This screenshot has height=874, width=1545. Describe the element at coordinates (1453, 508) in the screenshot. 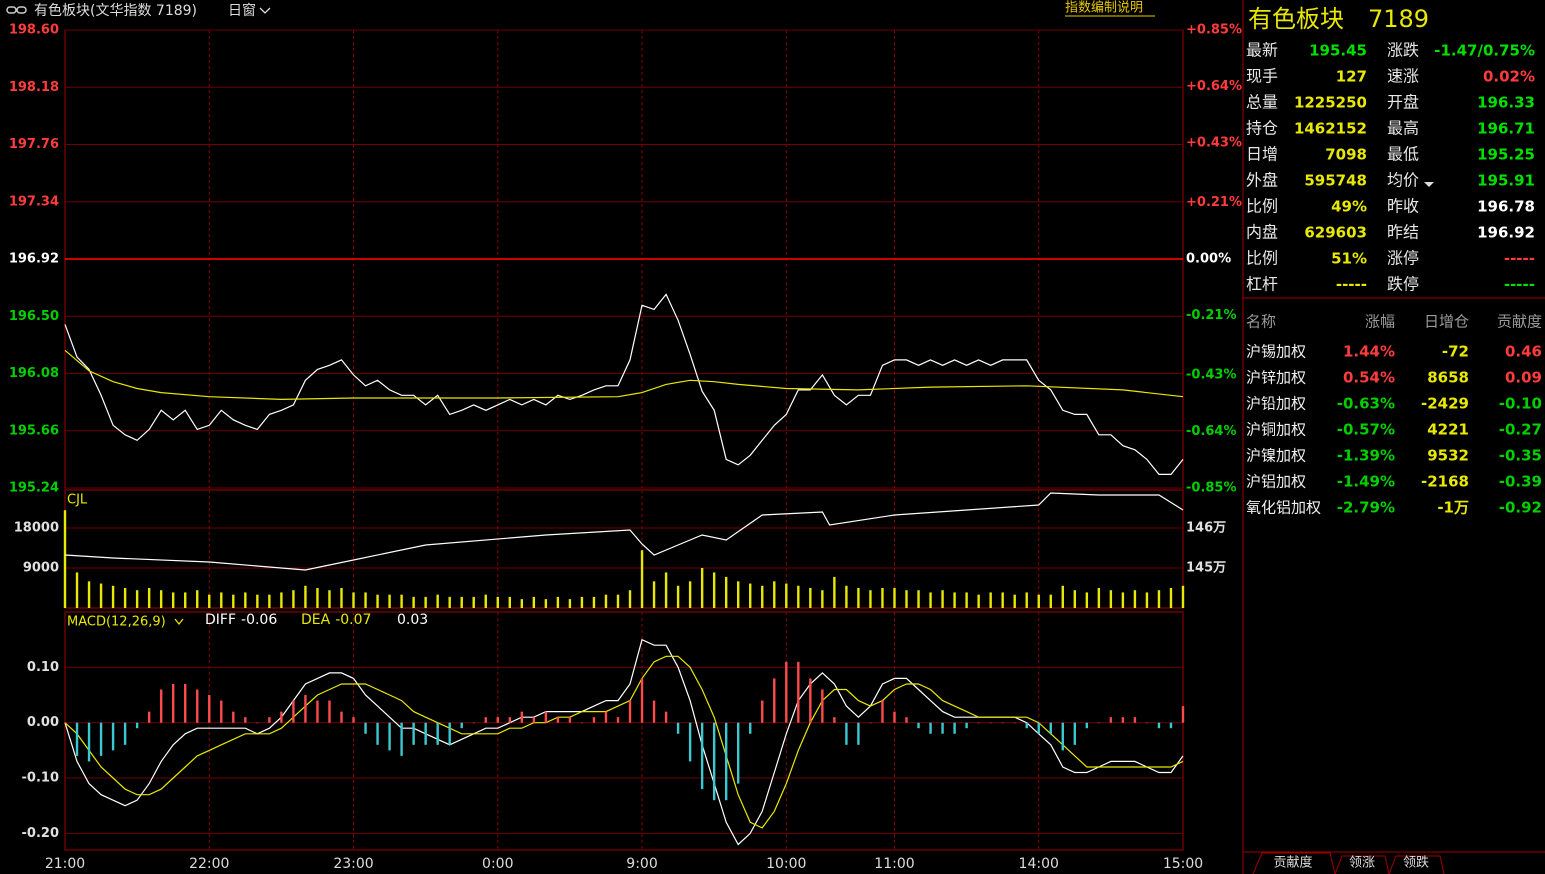

I see `table-cell: -1万` at that location.